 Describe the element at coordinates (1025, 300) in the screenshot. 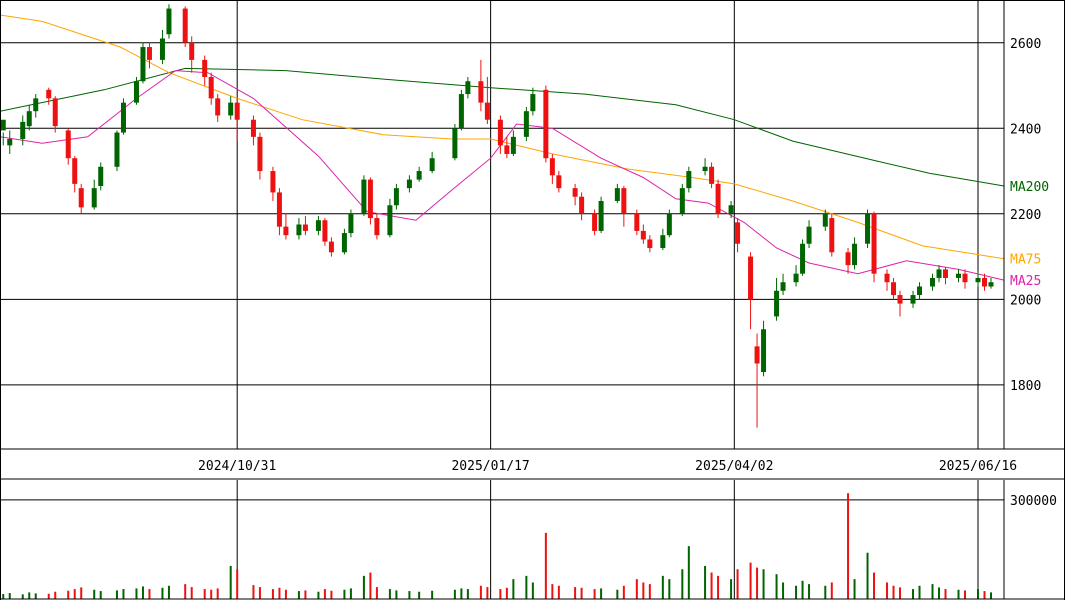

I see `price-tick-label: 2000` at that location.